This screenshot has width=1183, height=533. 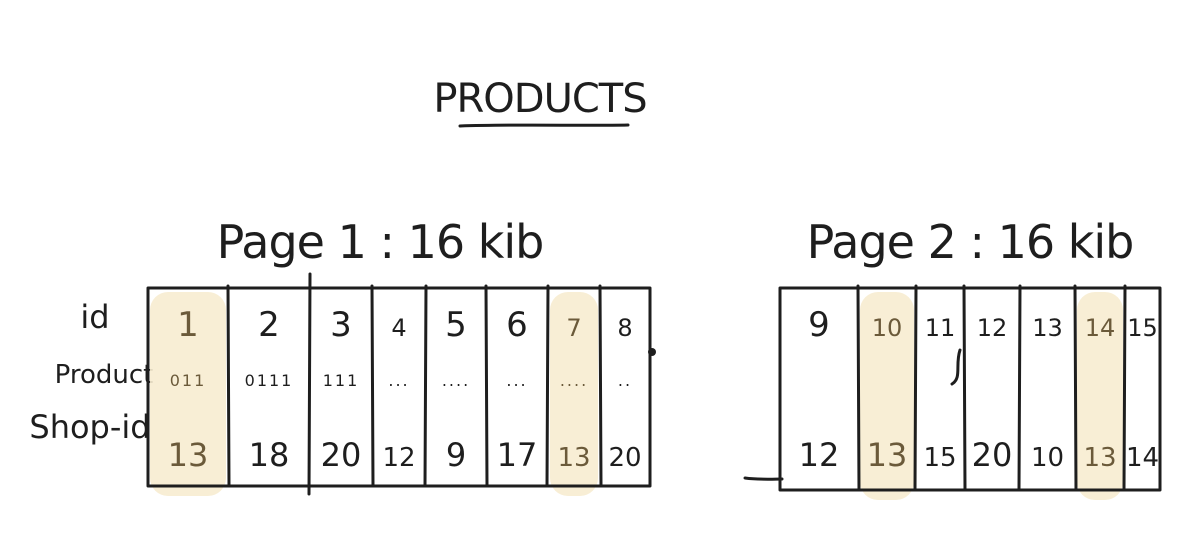 What do you see at coordinates (573, 328) in the screenshot?
I see `cell-id: 7` at bounding box center [573, 328].